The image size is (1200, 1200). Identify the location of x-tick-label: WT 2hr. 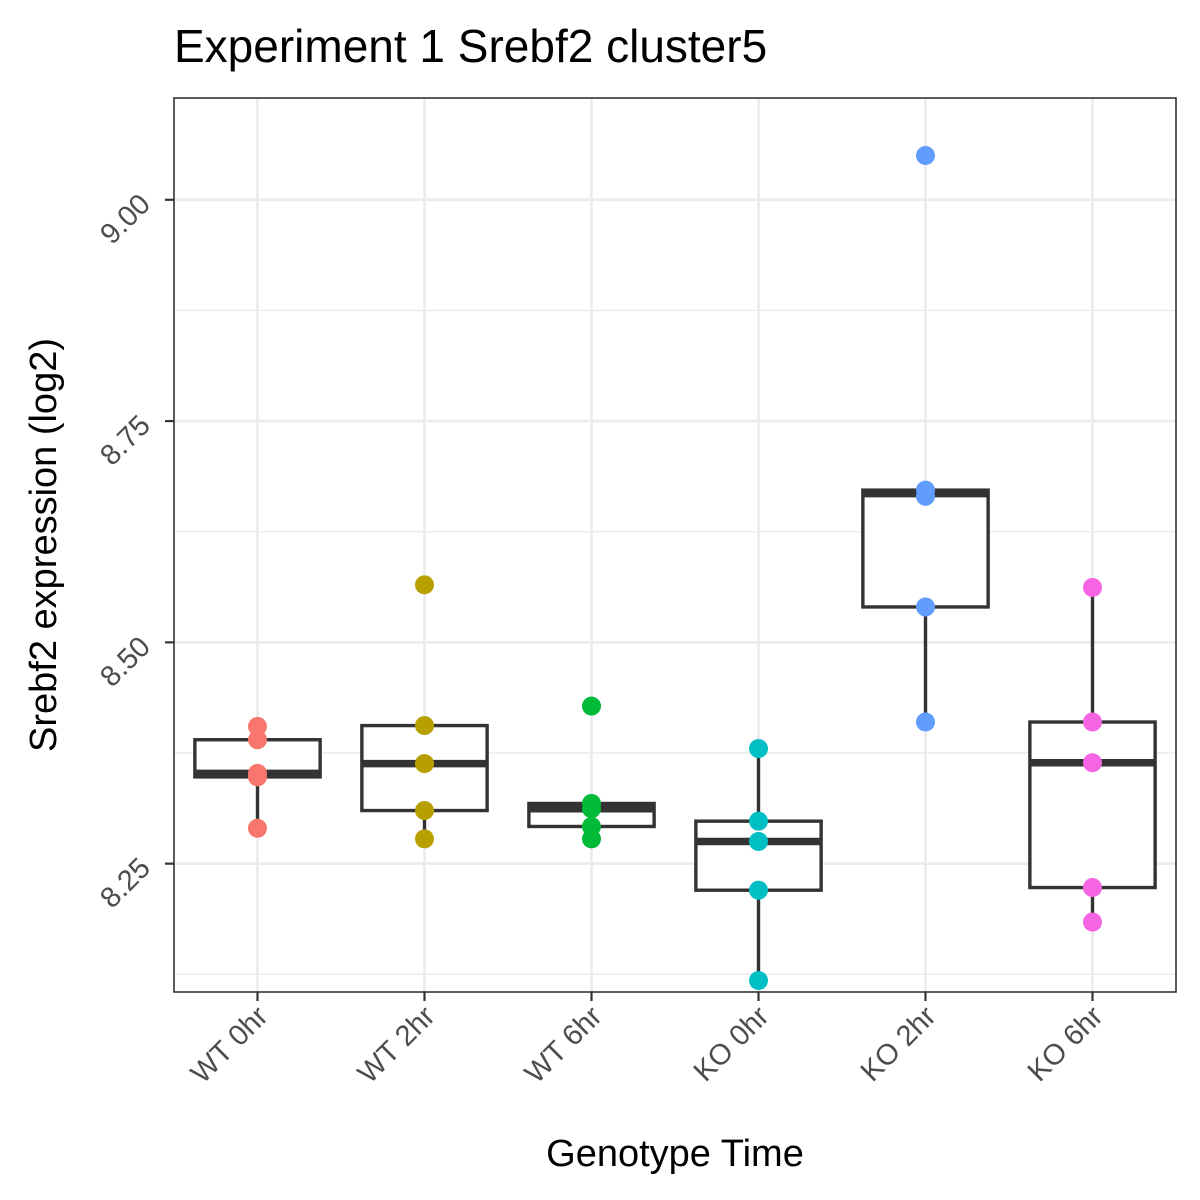
(397, 1045).